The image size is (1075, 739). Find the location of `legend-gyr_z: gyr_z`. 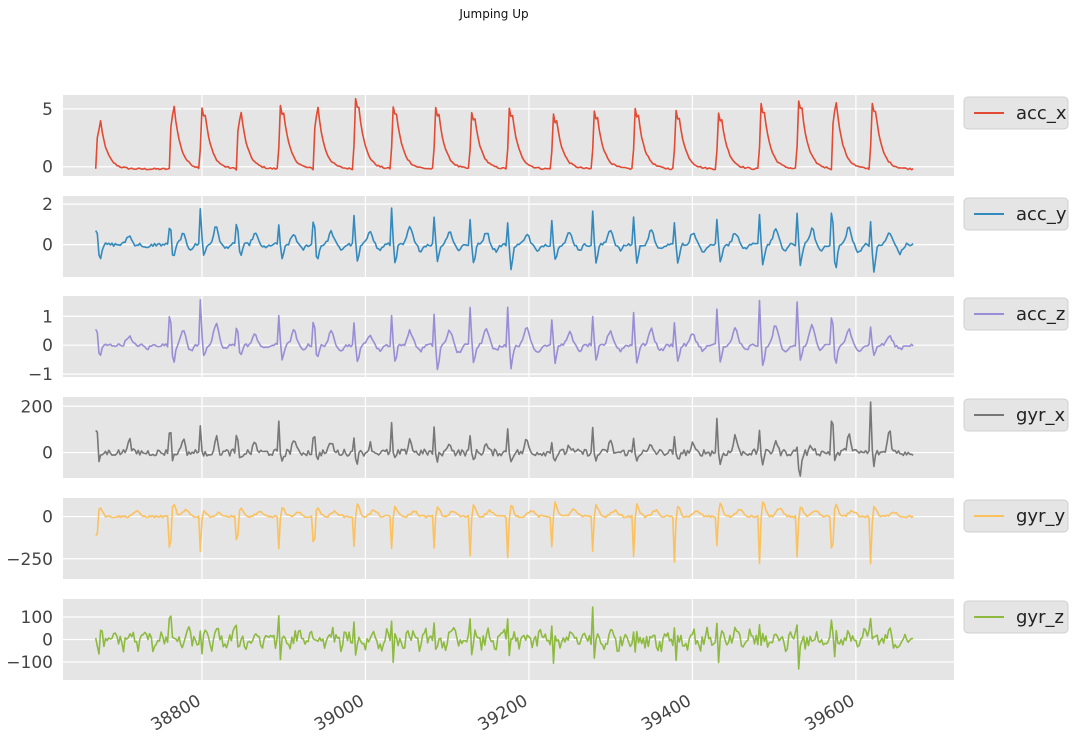

legend-gyr_z: gyr_z is located at coordinates (1016, 617).